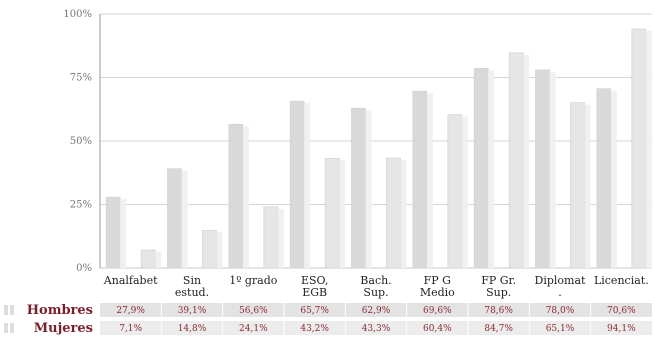  What do you see at coordinates (621, 311) in the screenshot?
I see `table-cell: 70,6%` at bounding box center [621, 311].